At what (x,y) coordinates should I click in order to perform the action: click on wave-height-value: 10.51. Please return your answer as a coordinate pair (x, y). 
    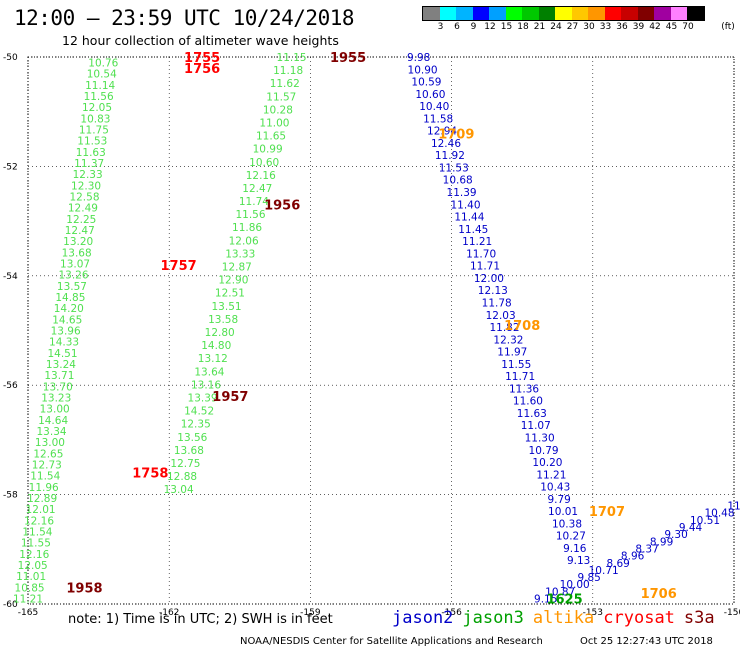
    Looking at the image, I should click on (705, 521).